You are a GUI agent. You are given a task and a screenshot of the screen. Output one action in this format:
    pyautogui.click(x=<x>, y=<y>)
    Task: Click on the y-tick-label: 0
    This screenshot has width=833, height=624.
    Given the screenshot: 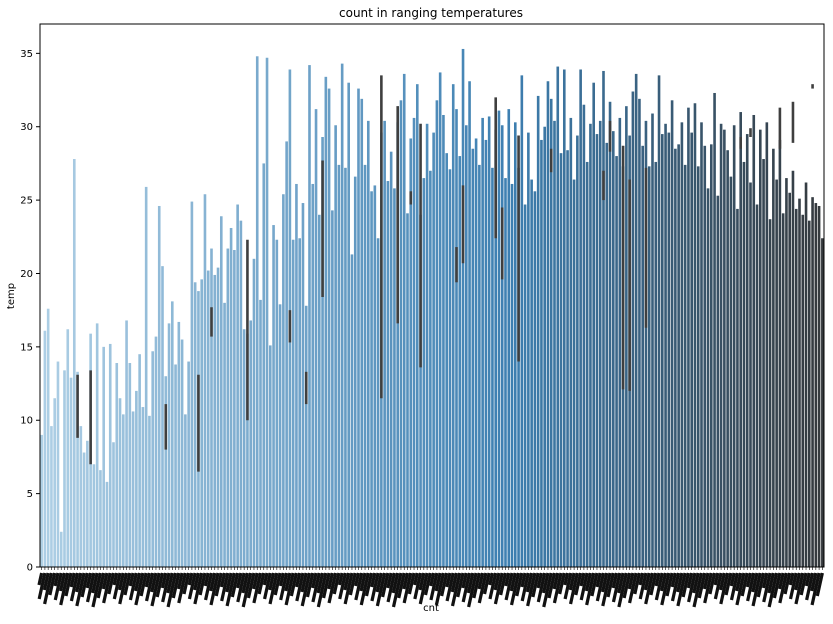 What is the action you would take?
    pyautogui.click(x=30, y=568)
    